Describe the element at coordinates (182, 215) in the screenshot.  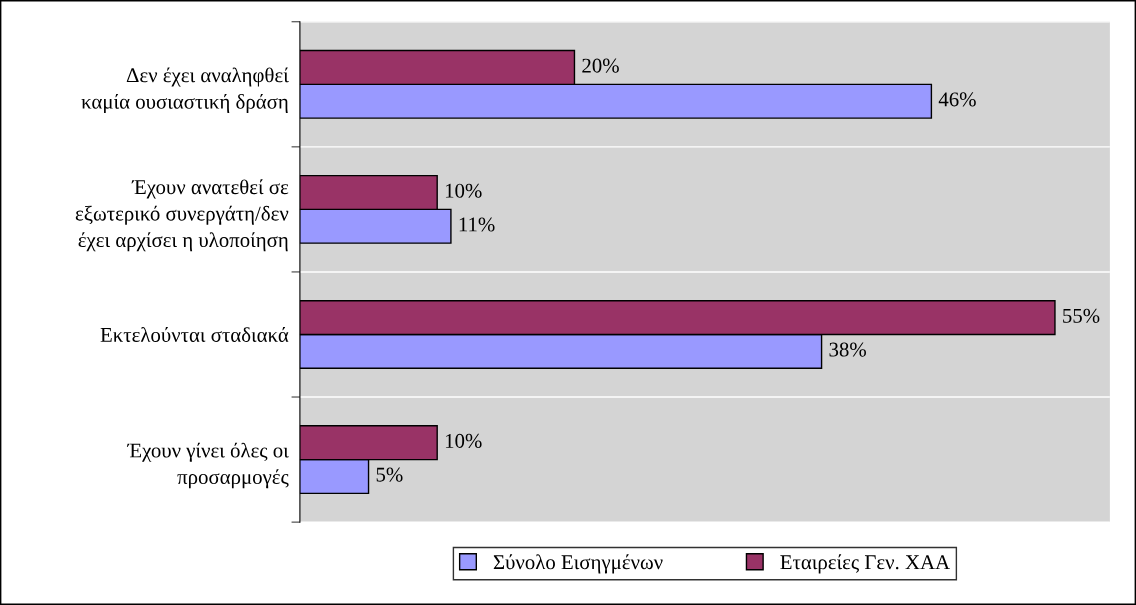
I see `y-tick-label: Έχουν ανατεθεί σε εξωτερικό συνεργάτη/δεν έχει αρχίσει η υλοποίηση` at that location.